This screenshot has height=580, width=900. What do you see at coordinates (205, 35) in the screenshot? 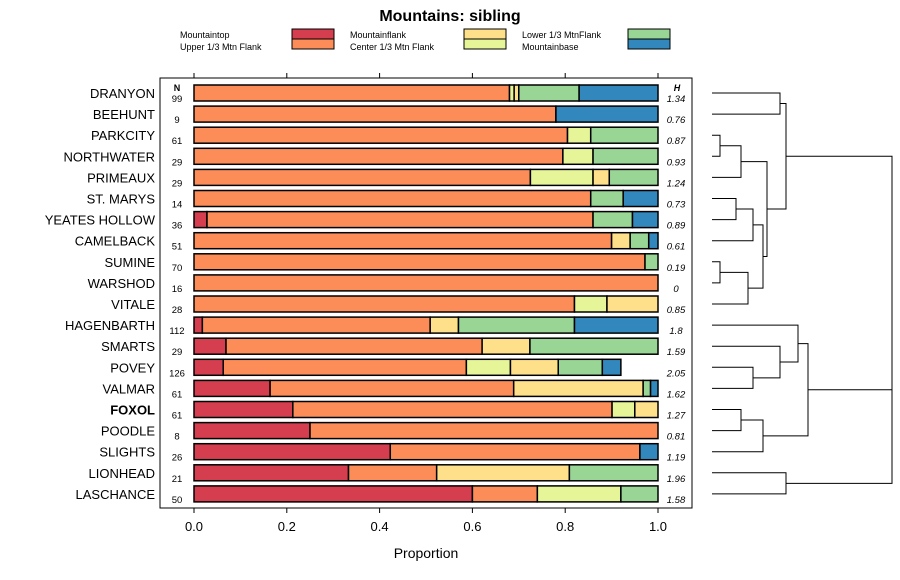
I see `legend-label-mountaintop: Mountaintop` at bounding box center [205, 35].